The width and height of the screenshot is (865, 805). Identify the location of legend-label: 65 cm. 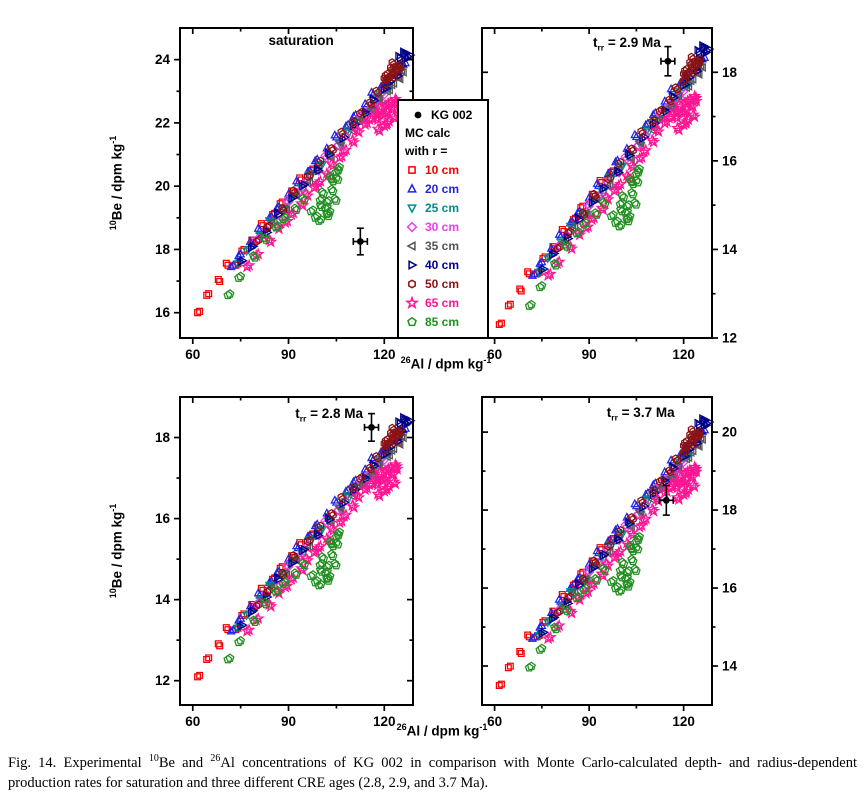
(442, 302).